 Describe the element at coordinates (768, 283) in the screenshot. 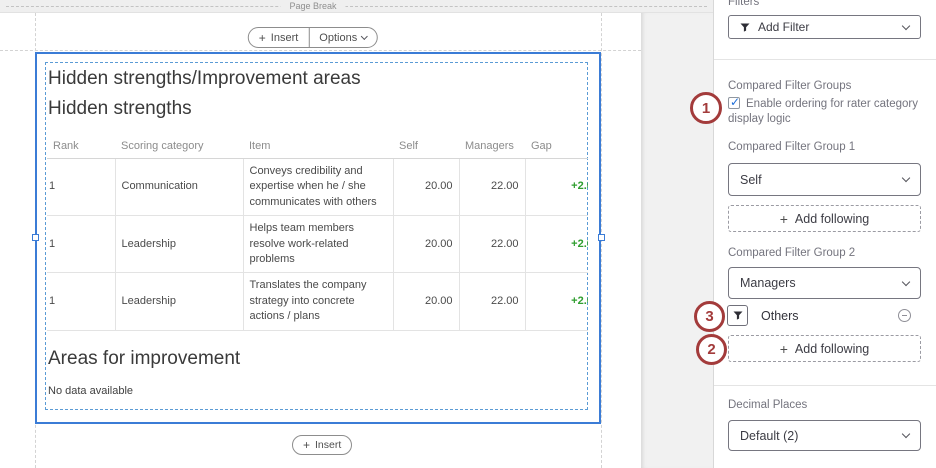

I see `group2-selected-value: Managers` at that location.